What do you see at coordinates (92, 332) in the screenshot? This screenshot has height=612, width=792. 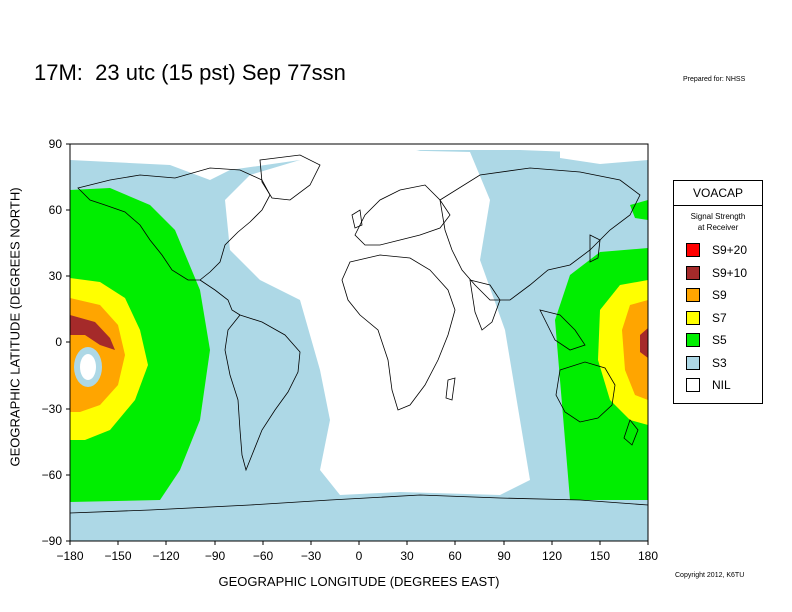 I see `s9p10-region-west` at bounding box center [92, 332].